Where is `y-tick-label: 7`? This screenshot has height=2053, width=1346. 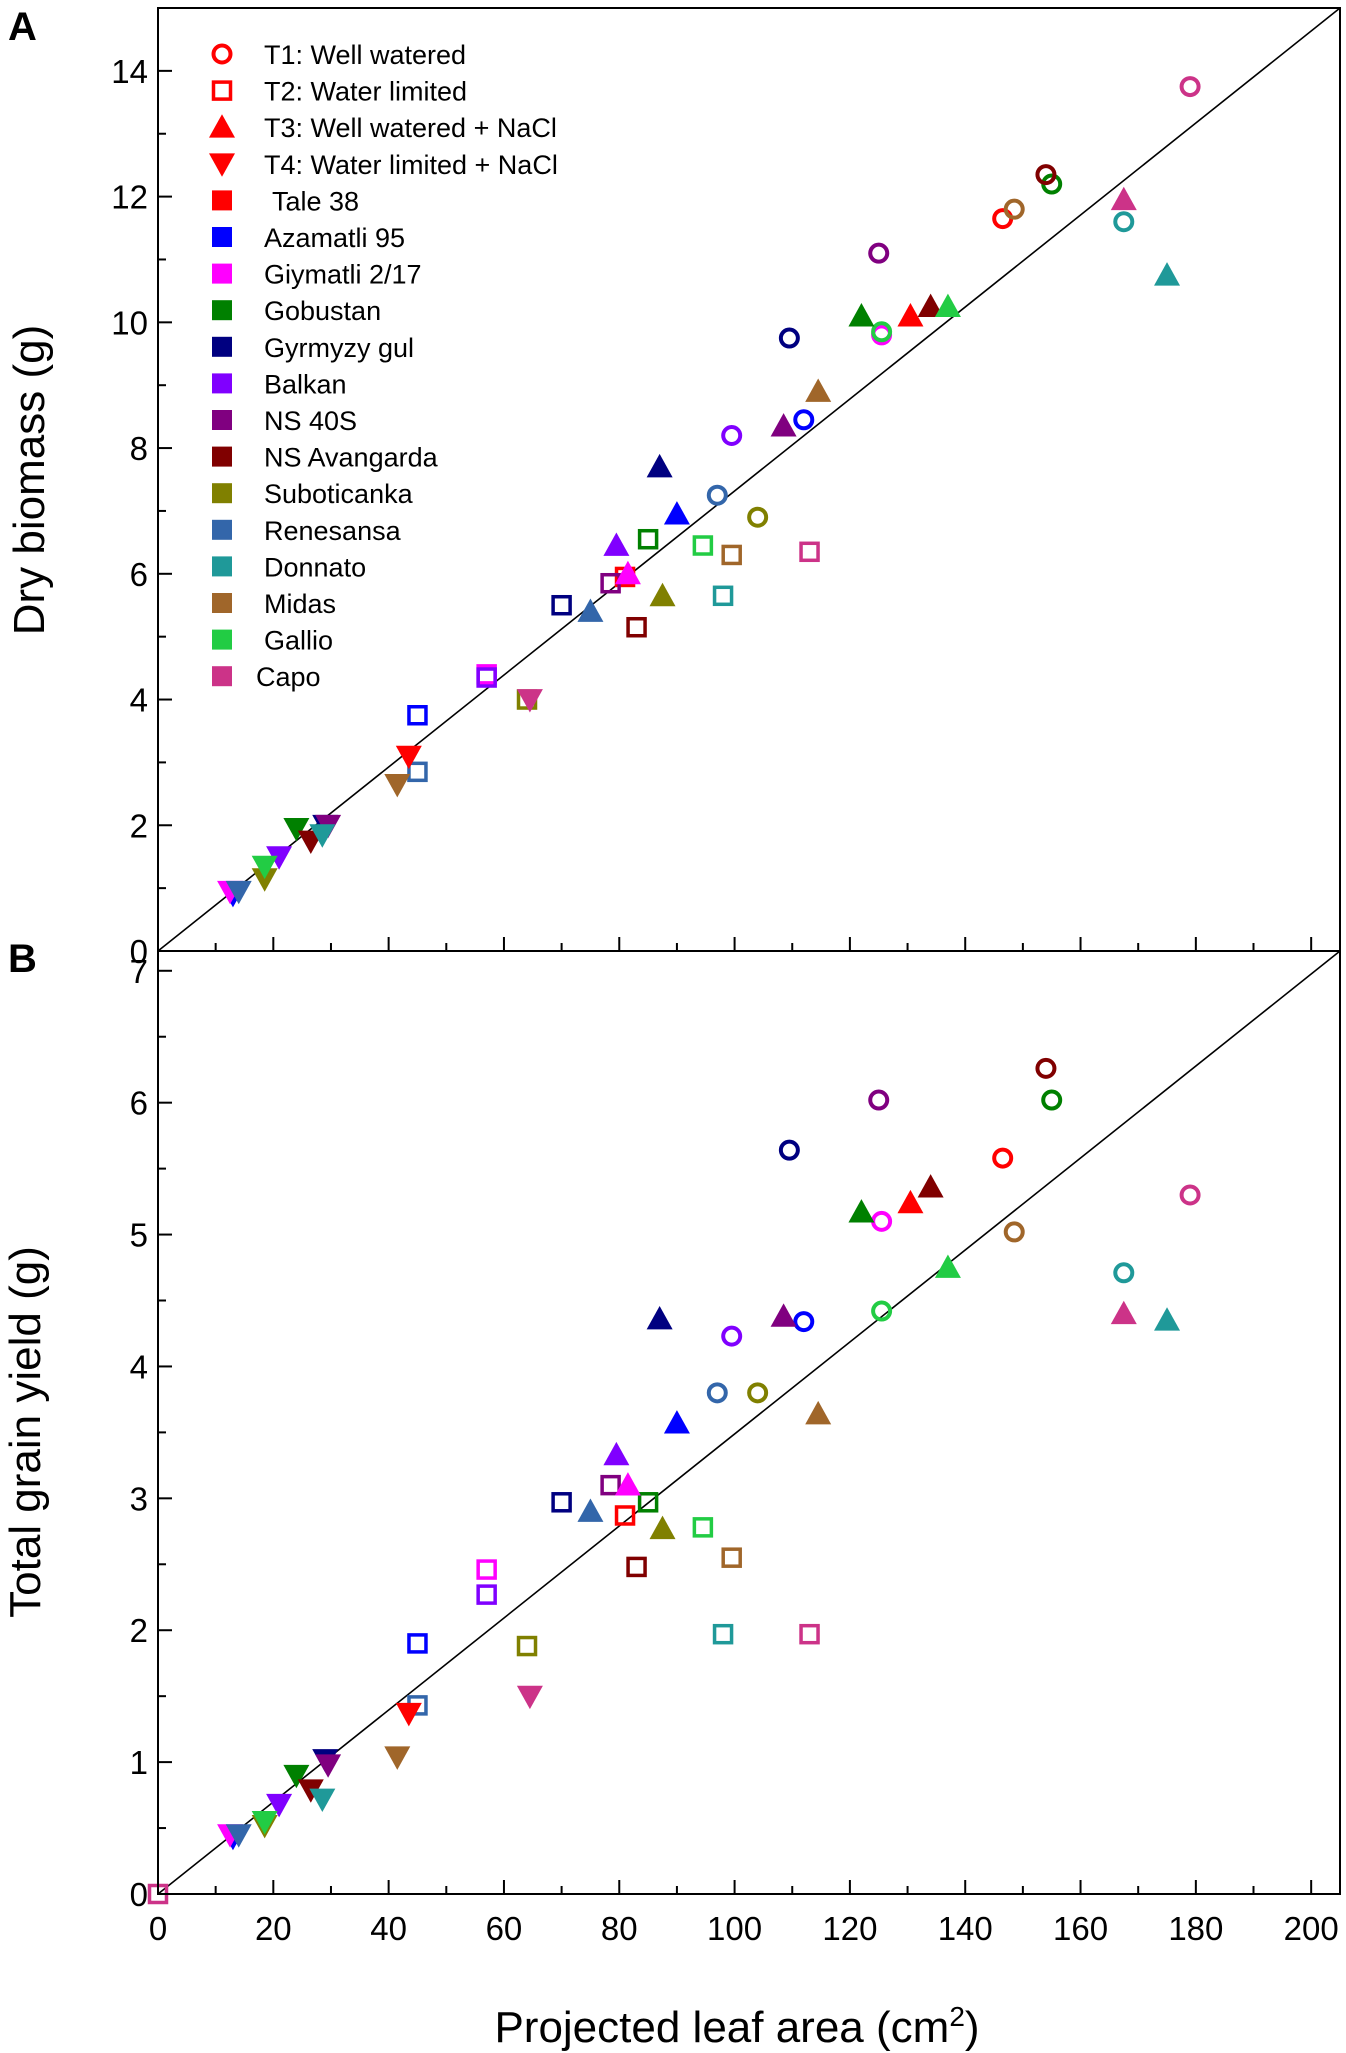 y-tick-label: 7 is located at coordinates (139, 971).